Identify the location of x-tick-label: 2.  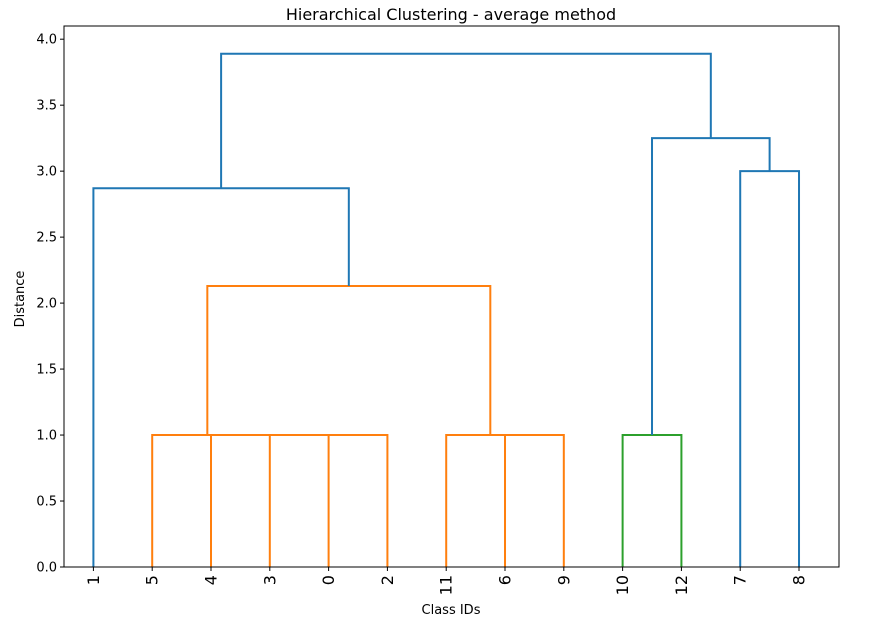
(387, 580).